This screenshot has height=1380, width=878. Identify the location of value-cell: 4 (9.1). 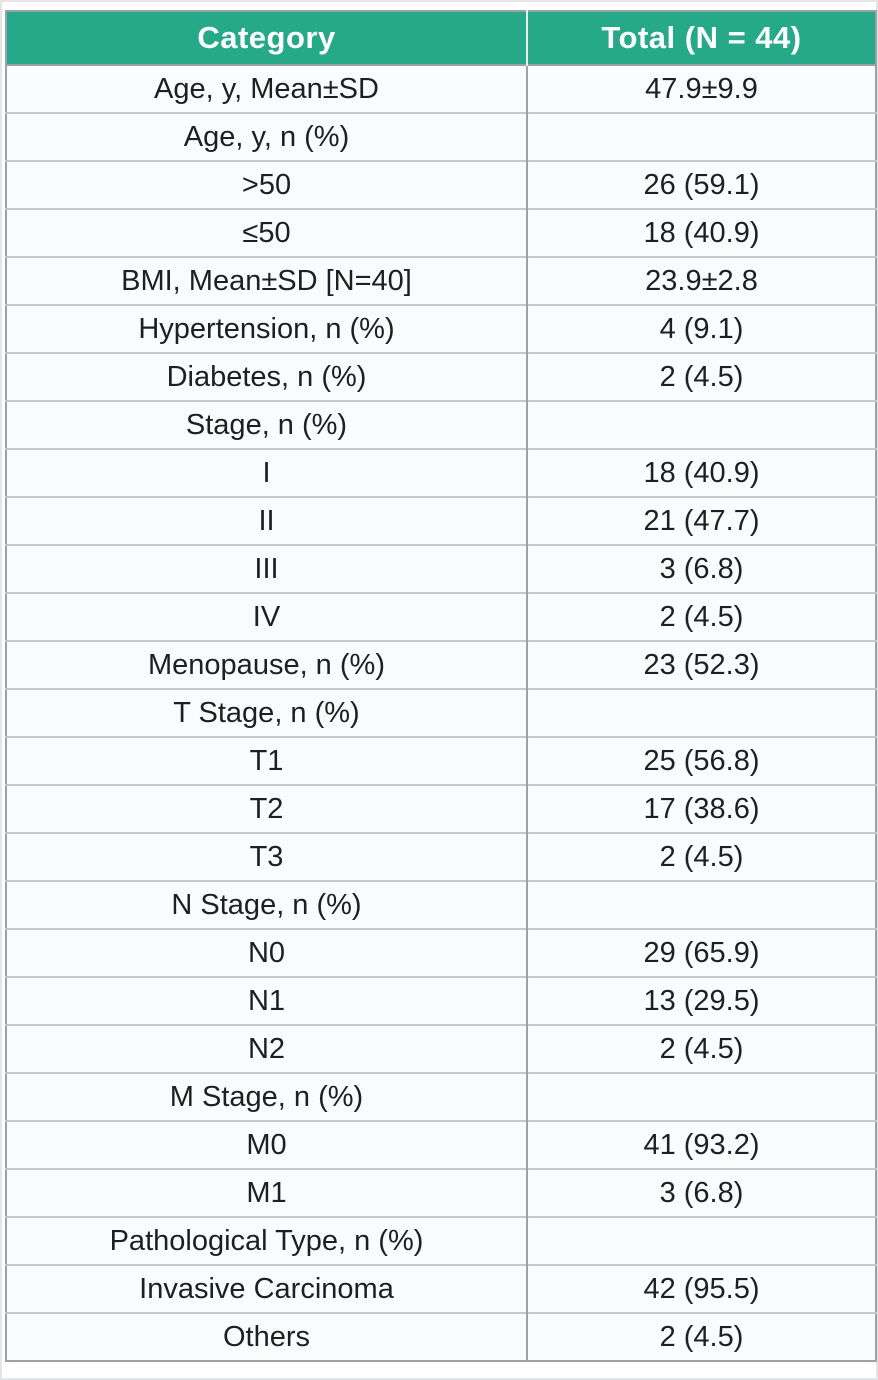
(701, 328).